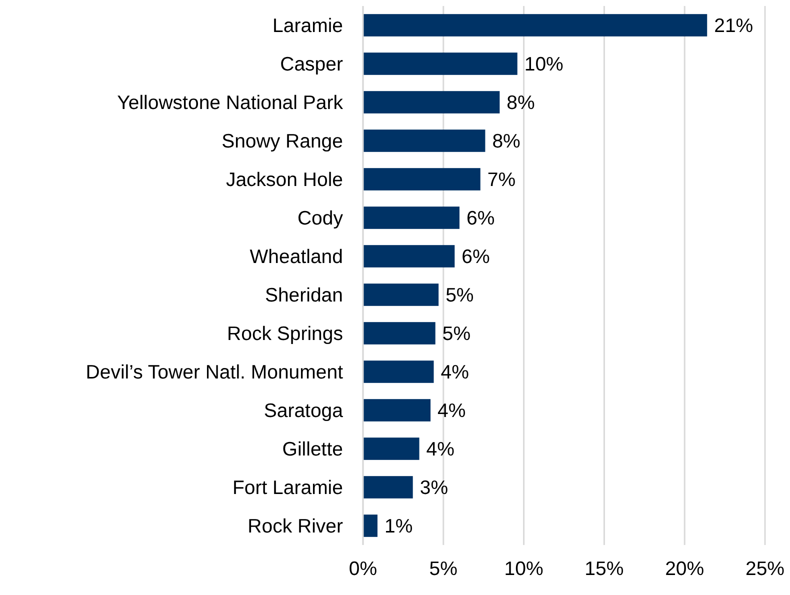  What do you see at coordinates (285, 334) in the screenshot?
I see `y-tick-label: Rock Springs` at bounding box center [285, 334].